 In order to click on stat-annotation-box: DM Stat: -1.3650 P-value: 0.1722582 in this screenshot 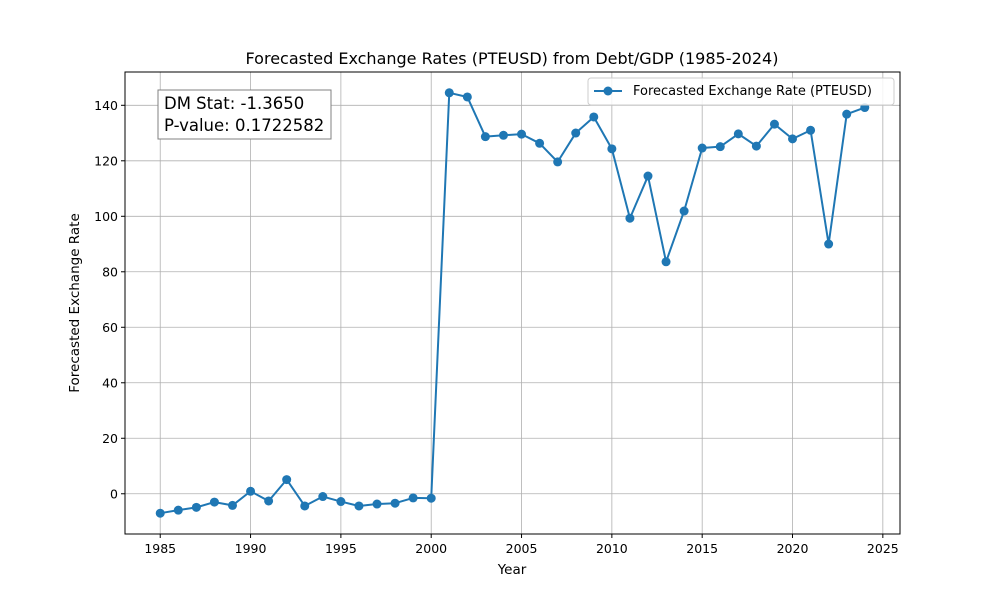, I will do `click(244, 114)`.